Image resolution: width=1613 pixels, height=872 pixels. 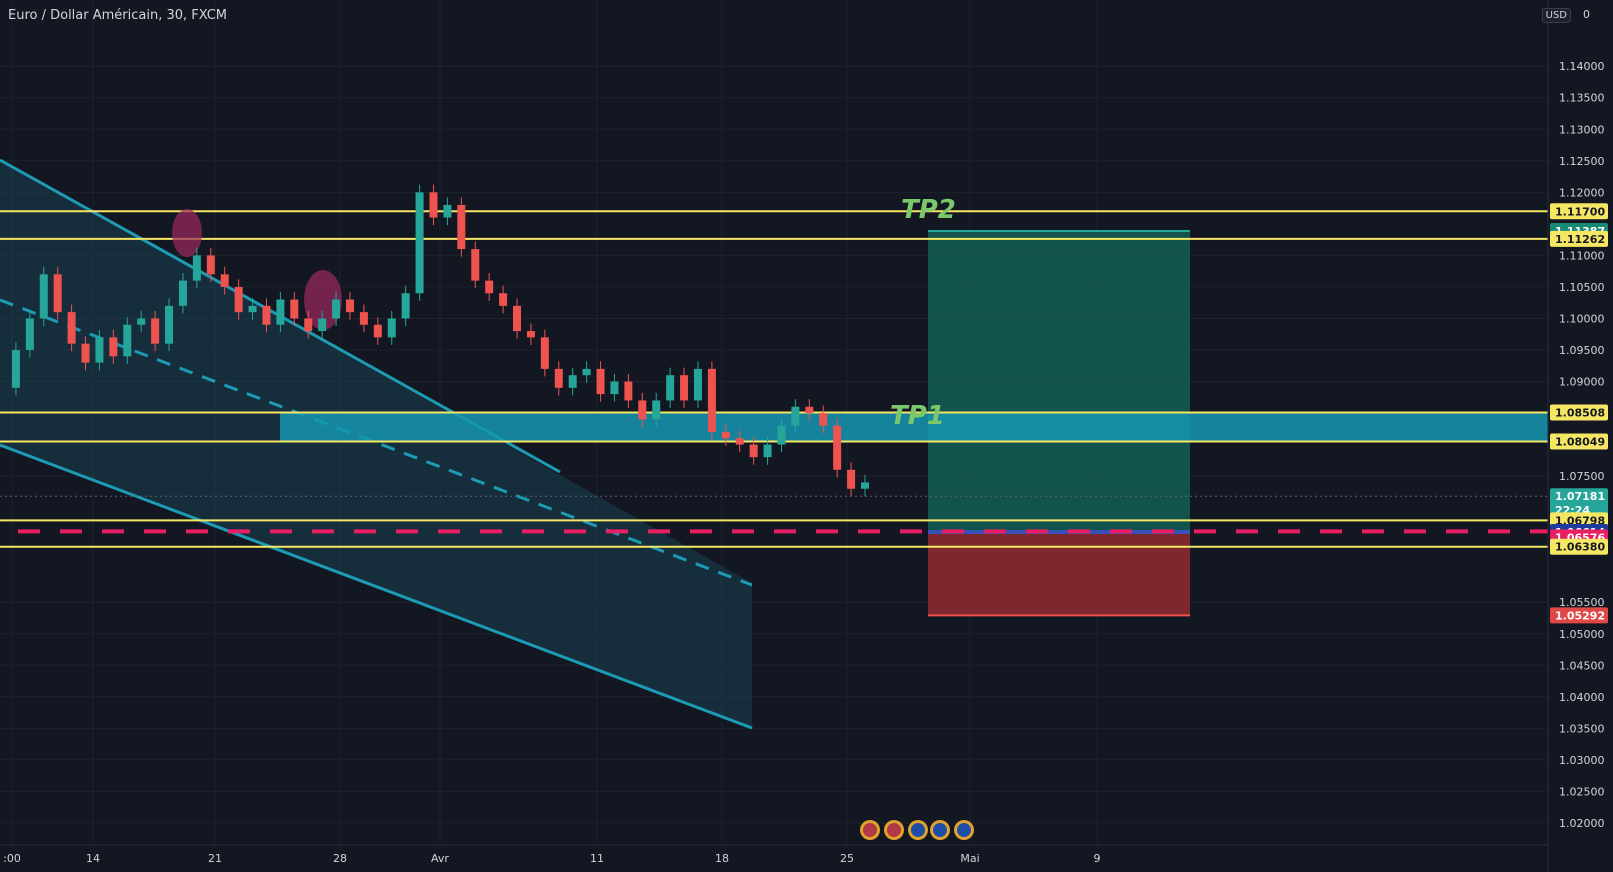 I want to click on x-tick-label: 21, so click(x=215, y=858).